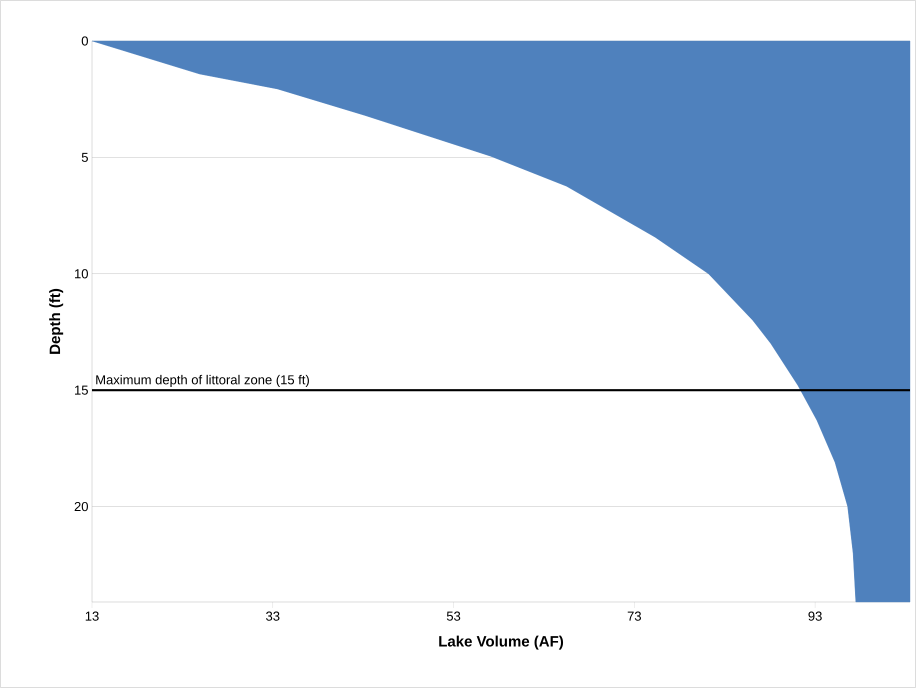  I want to click on x-tick-label: 53, so click(453, 616).